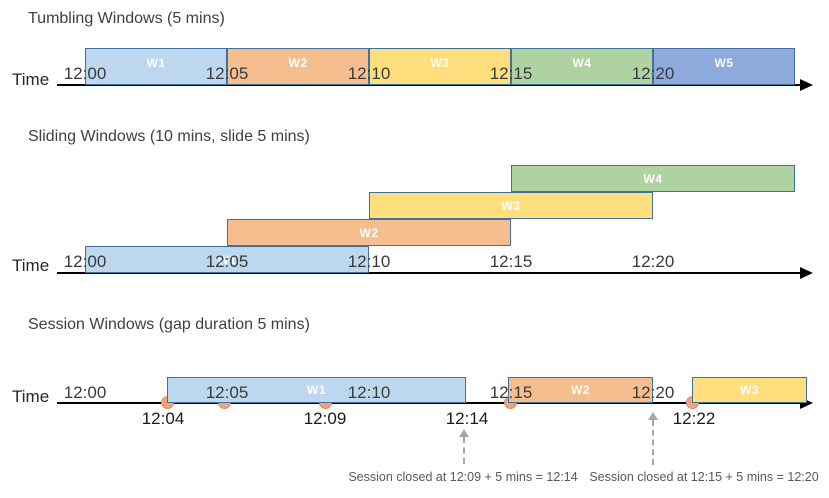 This screenshot has height=498, width=829. Describe the element at coordinates (806, 273) in the screenshot. I see `sliding-axis-arrowhead-icon` at that location.